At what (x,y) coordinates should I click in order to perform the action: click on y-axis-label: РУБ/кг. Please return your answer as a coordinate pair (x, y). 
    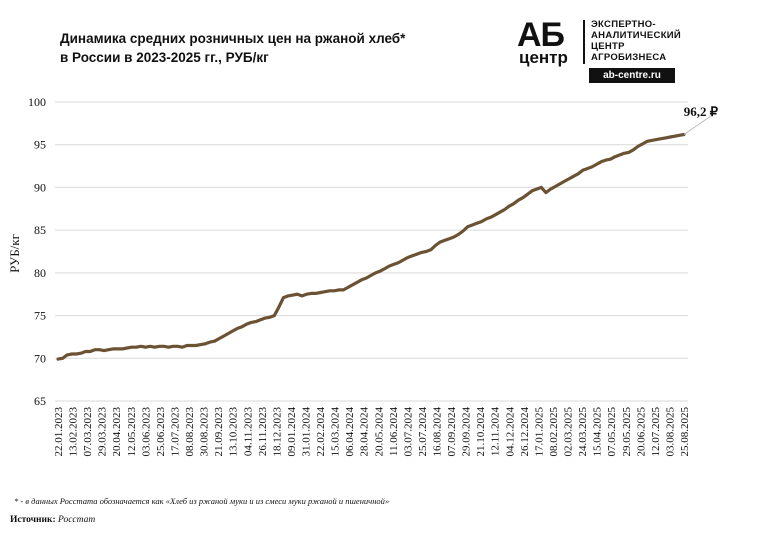
    Looking at the image, I should click on (14, 253).